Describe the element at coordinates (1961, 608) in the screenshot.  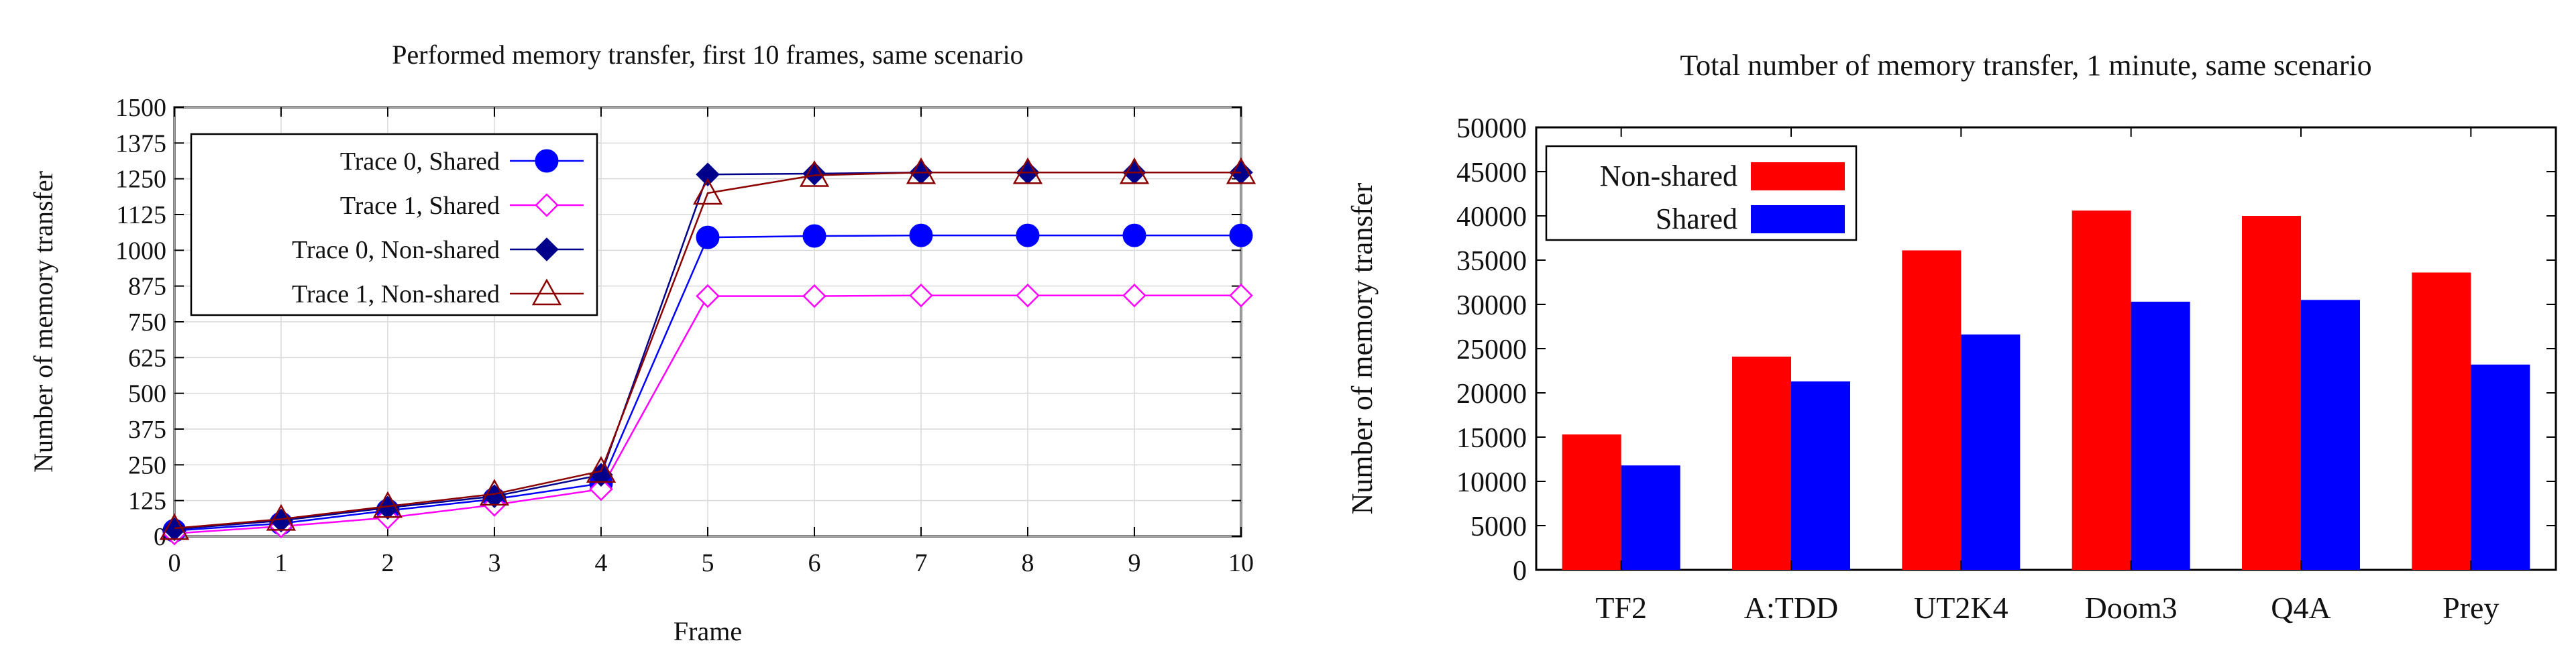
I see `x-tick-label: UT2K4` at that location.